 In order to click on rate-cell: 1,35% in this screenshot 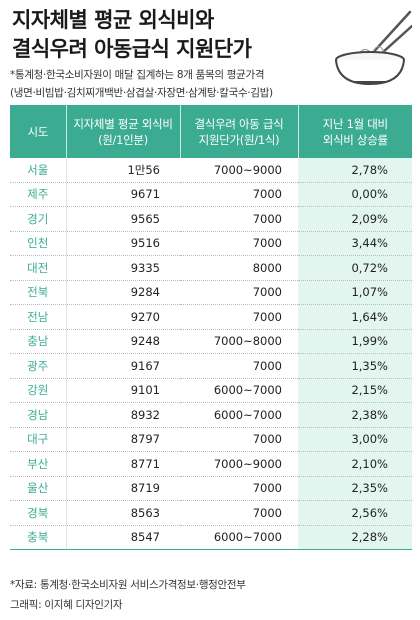, I will do `click(355, 366)`.